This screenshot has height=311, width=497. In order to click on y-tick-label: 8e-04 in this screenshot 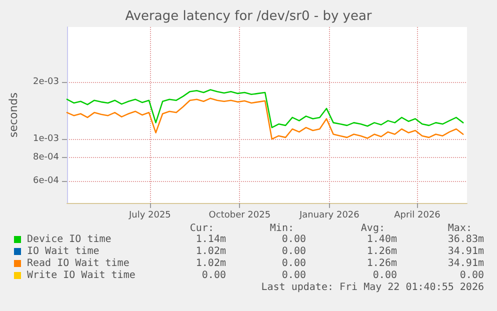, I will do `click(46, 157)`.